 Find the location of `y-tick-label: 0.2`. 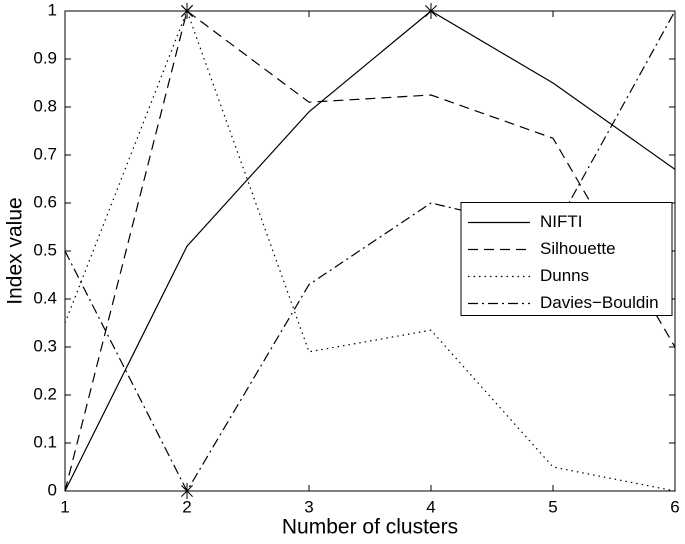

y-tick-label: 0.2 is located at coordinates (45, 393).